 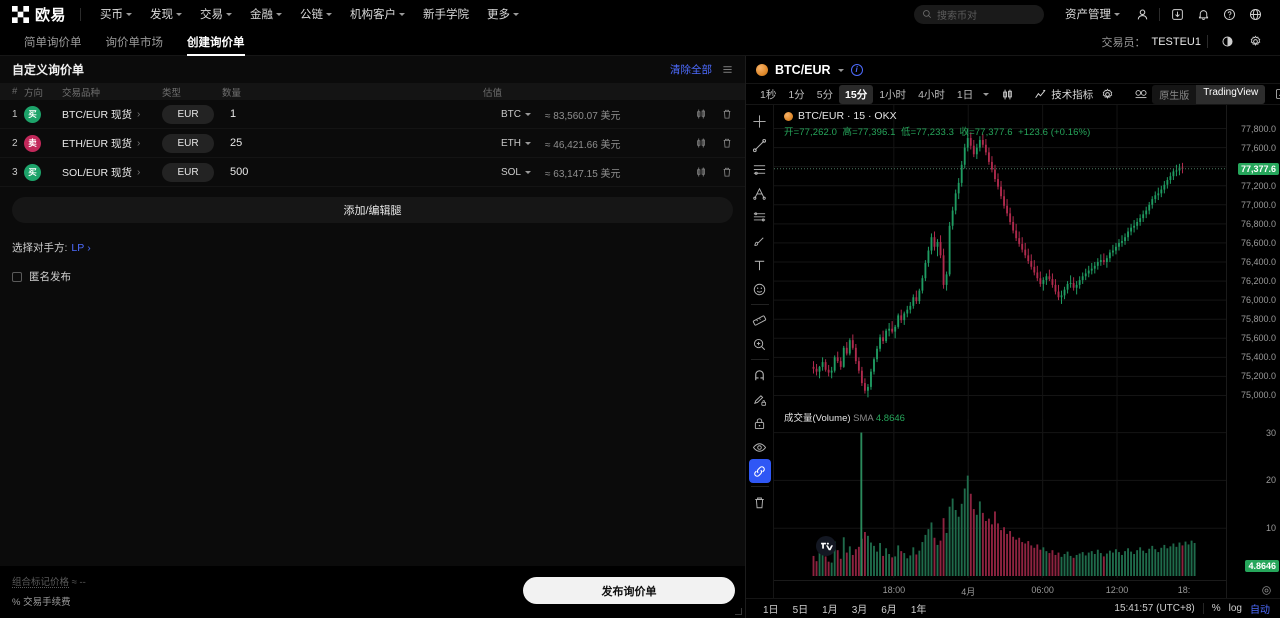 I want to click on chart-settings-button, so click(x=1107, y=94).